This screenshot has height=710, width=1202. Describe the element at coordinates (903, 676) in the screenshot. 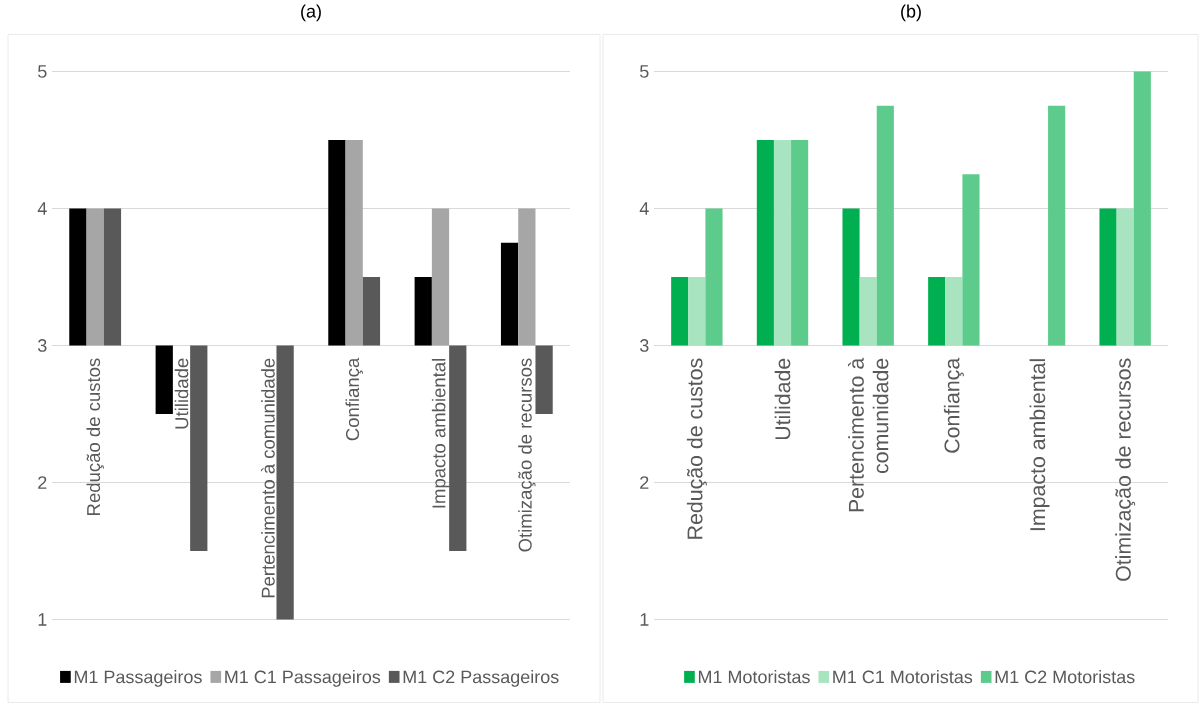

I see `legend-label: M1 C1 Motoristas` at that location.